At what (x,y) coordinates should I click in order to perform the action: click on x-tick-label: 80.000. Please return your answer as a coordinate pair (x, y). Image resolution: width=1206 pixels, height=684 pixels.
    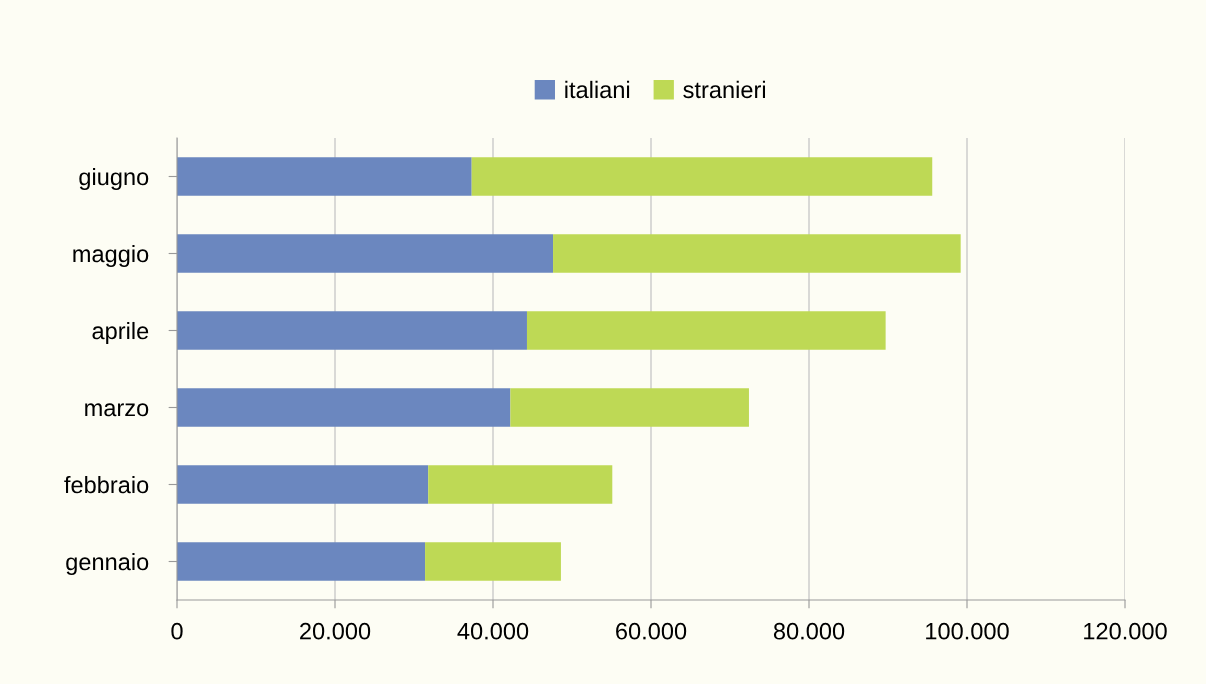
    Looking at the image, I should click on (809, 631).